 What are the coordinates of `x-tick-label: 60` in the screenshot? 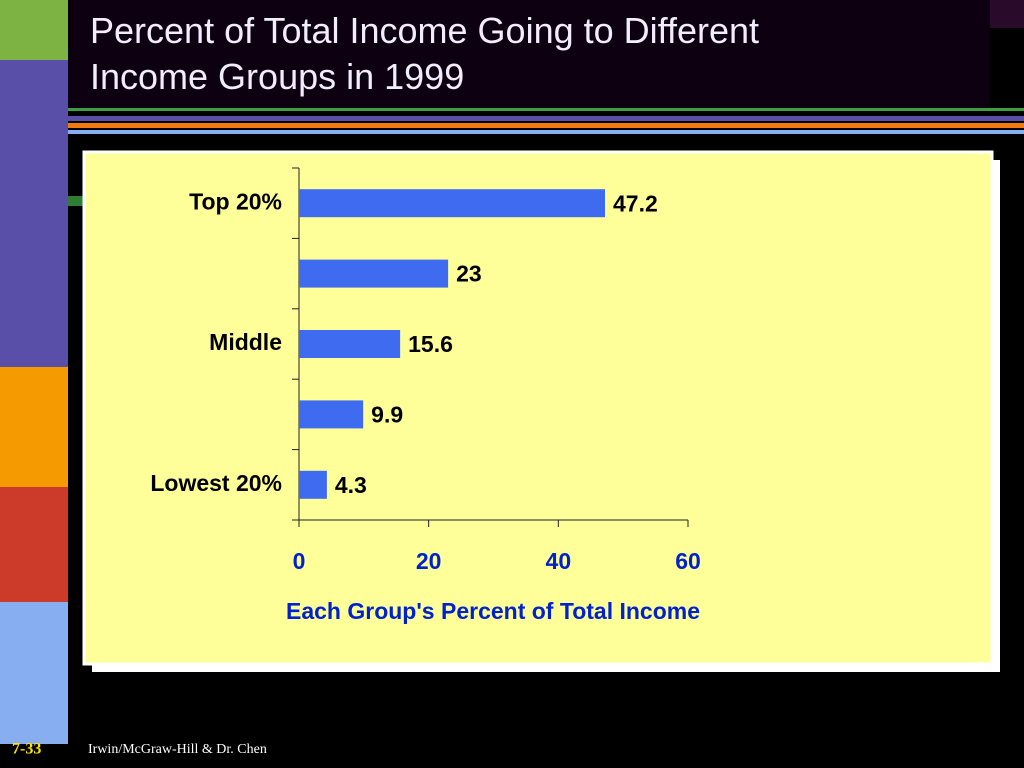 It's located at (688, 561).